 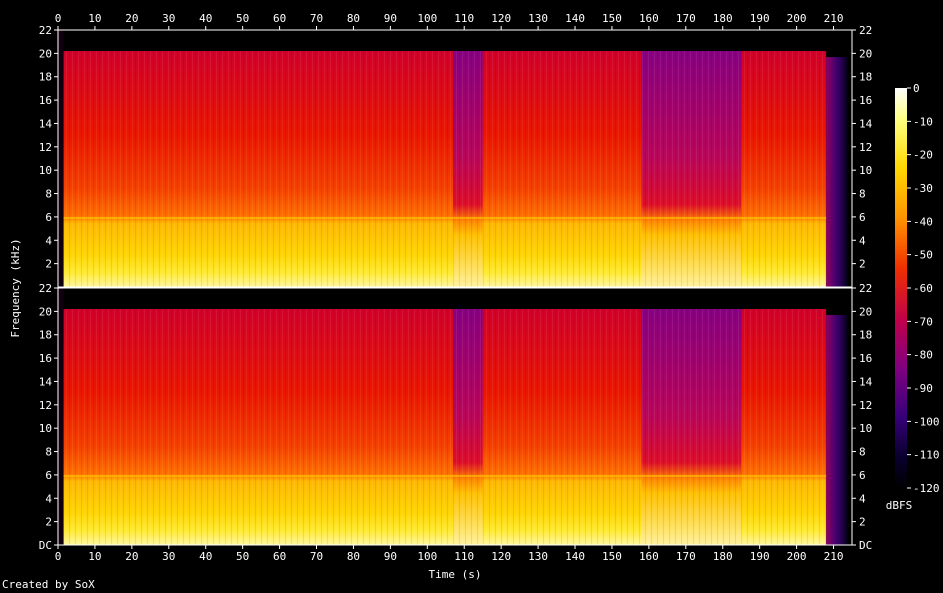 I want to click on x-tick-label-top: 110, so click(x=464, y=18).